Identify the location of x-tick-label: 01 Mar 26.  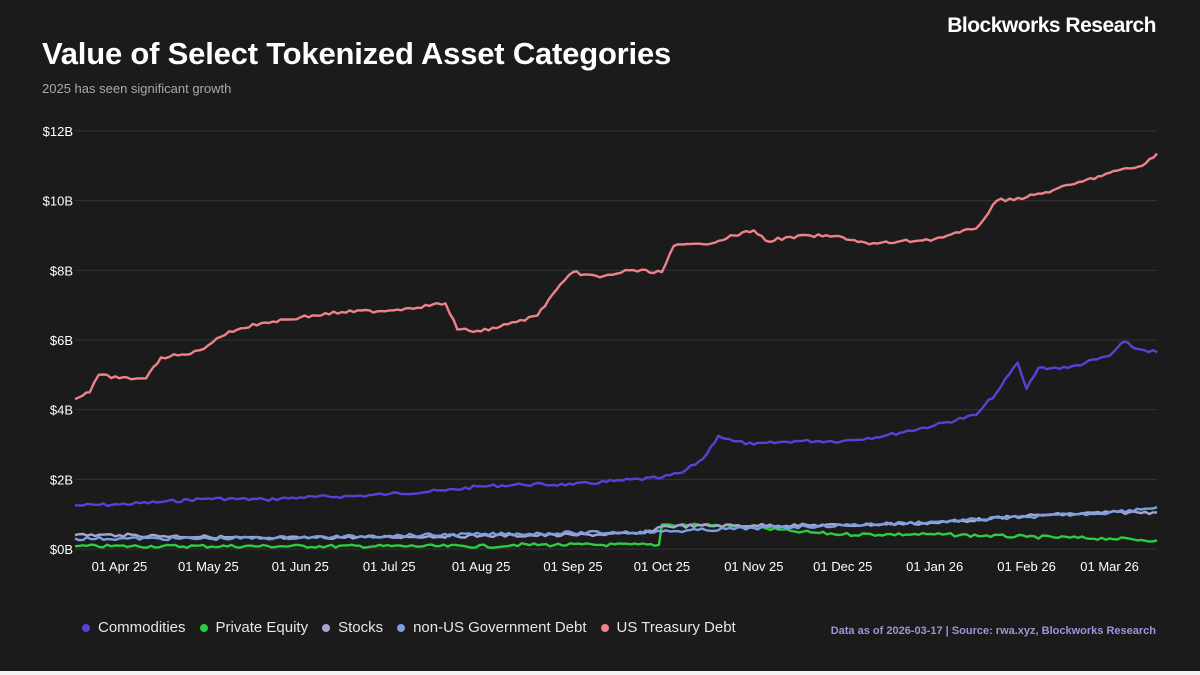
(1109, 566).